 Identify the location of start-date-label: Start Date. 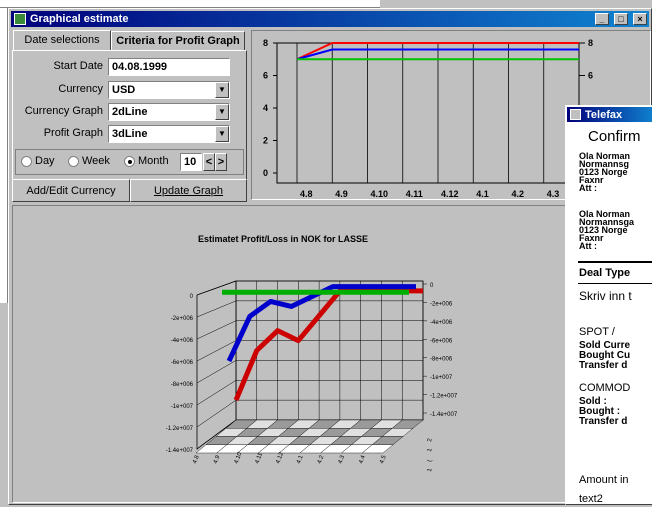
(78, 66).